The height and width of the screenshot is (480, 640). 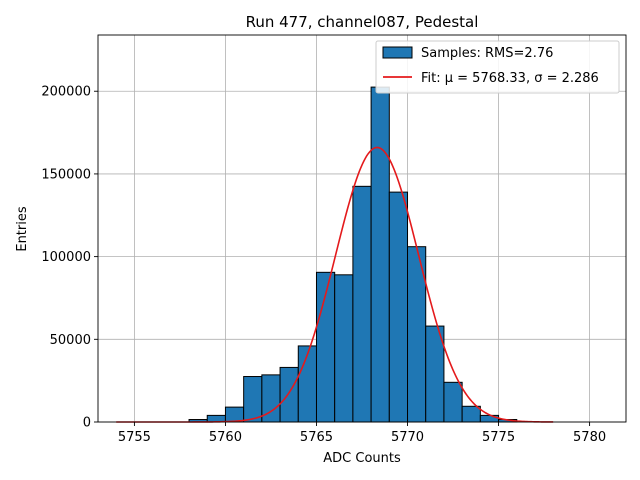 I want to click on x-tick-label: 5780, so click(x=589, y=437).